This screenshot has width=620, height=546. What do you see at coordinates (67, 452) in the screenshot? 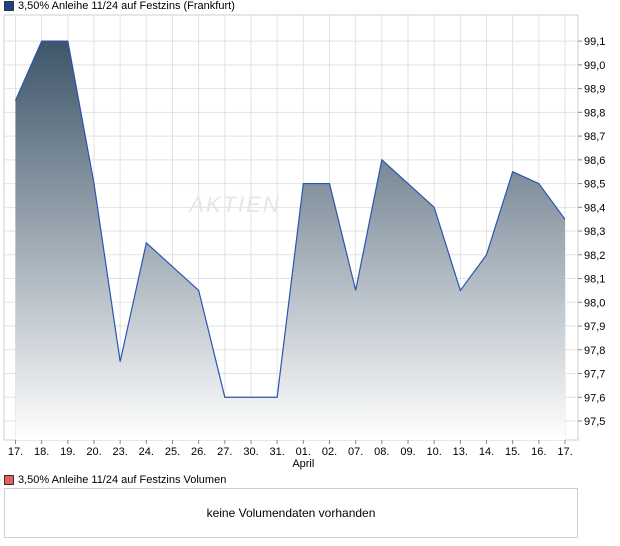
I see `x-tick-label: 19.` at bounding box center [67, 452].